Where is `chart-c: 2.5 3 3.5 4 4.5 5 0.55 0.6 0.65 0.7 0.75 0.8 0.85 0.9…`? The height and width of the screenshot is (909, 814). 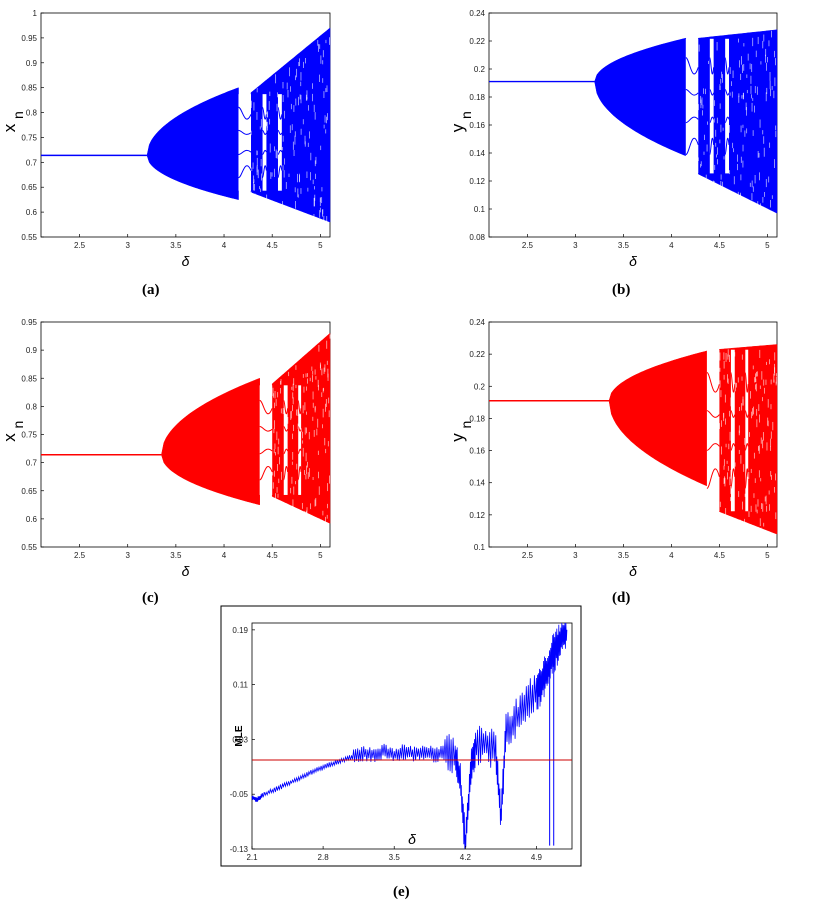 chart-c: 2.5 3 3.5 4 4.5 5 0.55 0.6 0.65 0.7 0.75 0.8 0.85 0.9… is located at coordinates (165, 448).